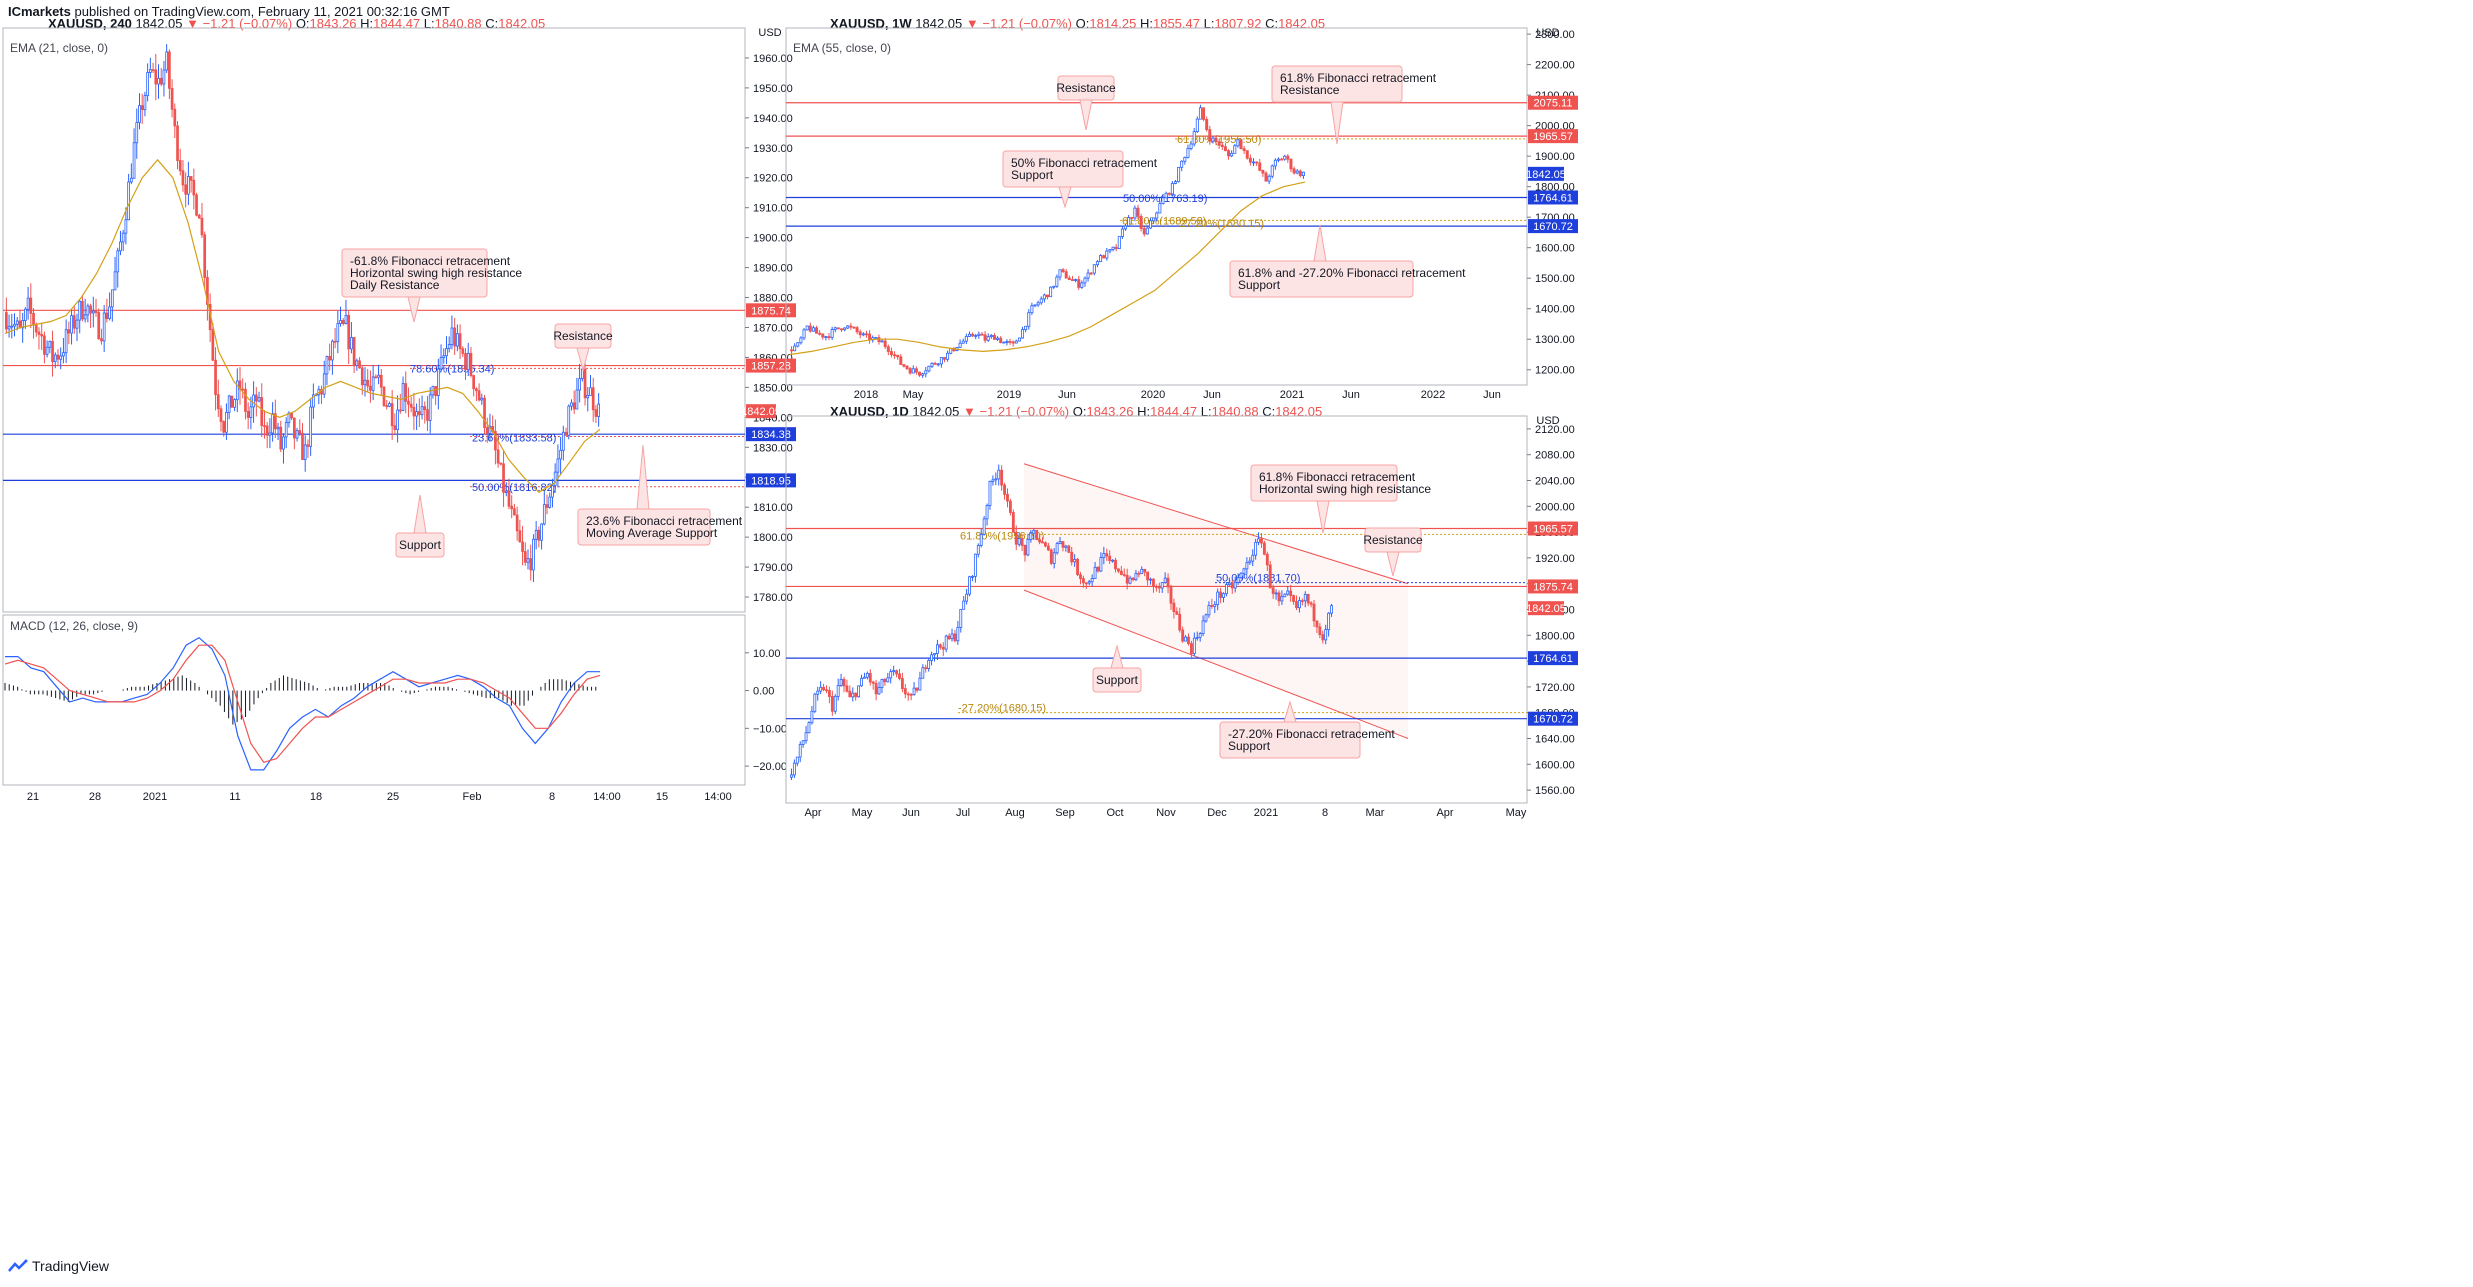  Describe the element at coordinates (302, 703) in the screenshot. I see `macd-line` at that location.